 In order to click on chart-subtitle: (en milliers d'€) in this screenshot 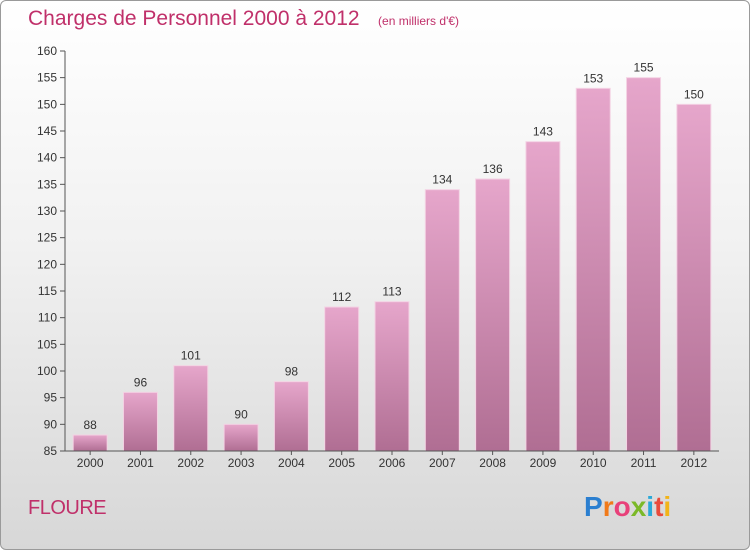, I will do `click(419, 21)`.